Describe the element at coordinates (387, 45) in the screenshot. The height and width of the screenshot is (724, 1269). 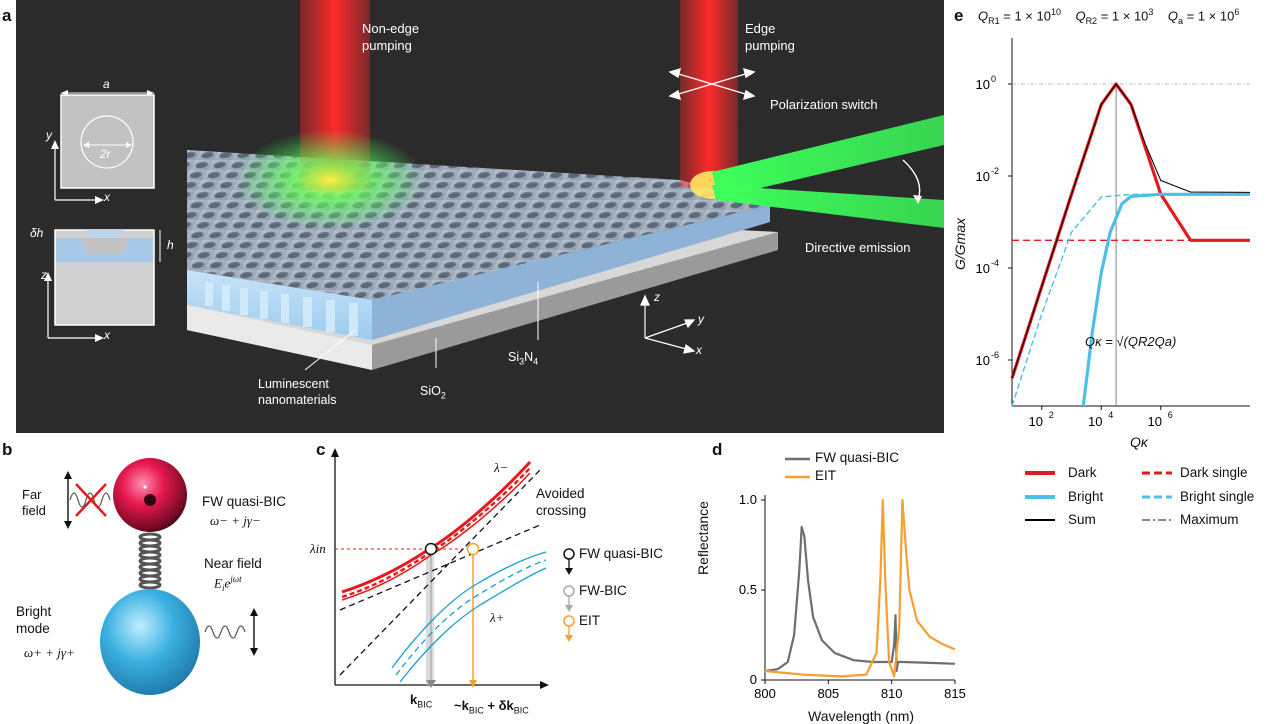
I see `non-edge-label-line2: pumping` at that location.